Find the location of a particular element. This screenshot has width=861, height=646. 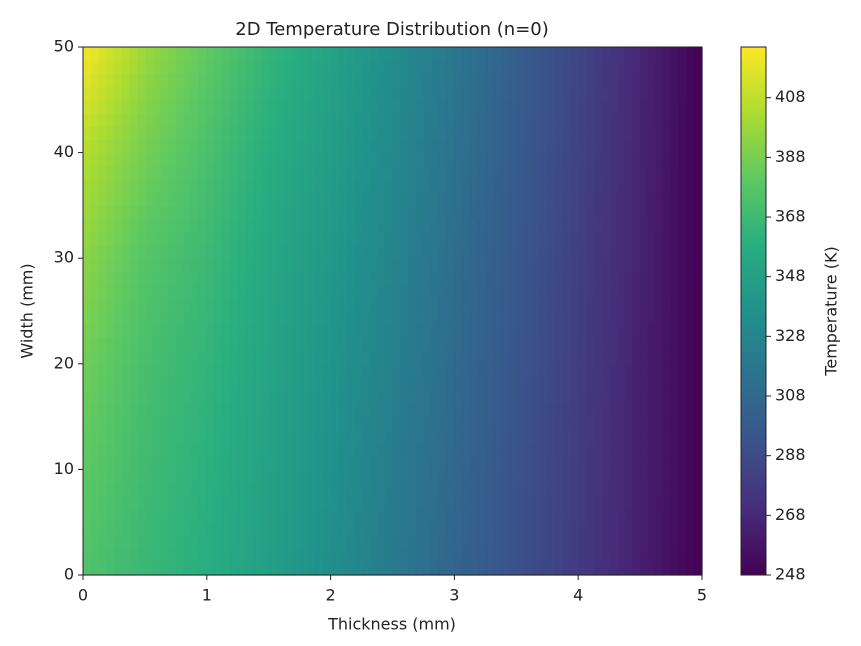

x-tick-label: 1 is located at coordinates (207, 595).